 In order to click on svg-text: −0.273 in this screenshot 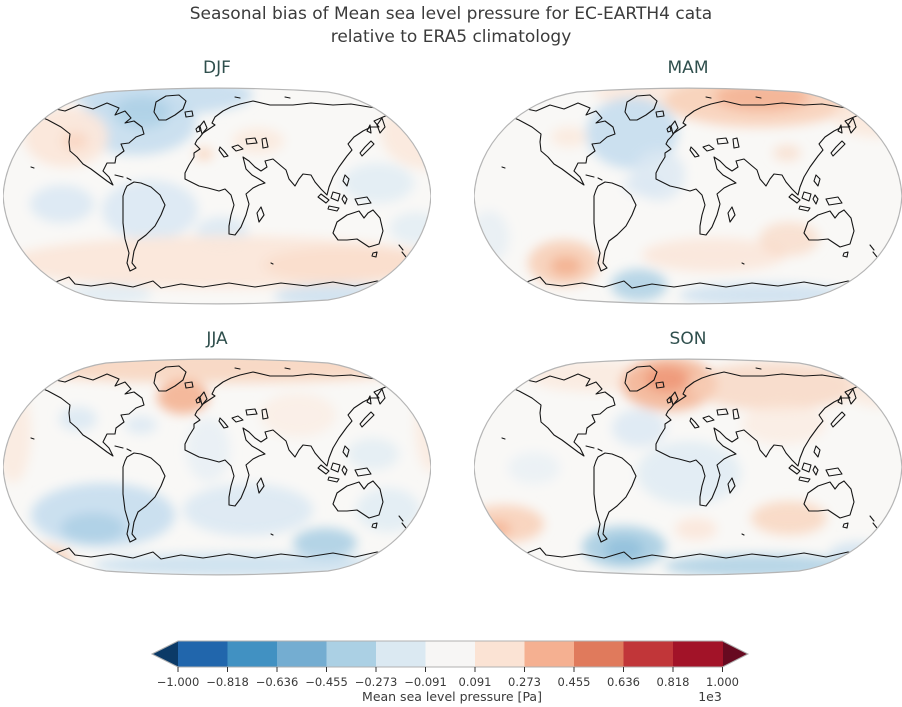, I will do `click(376, 682)`.